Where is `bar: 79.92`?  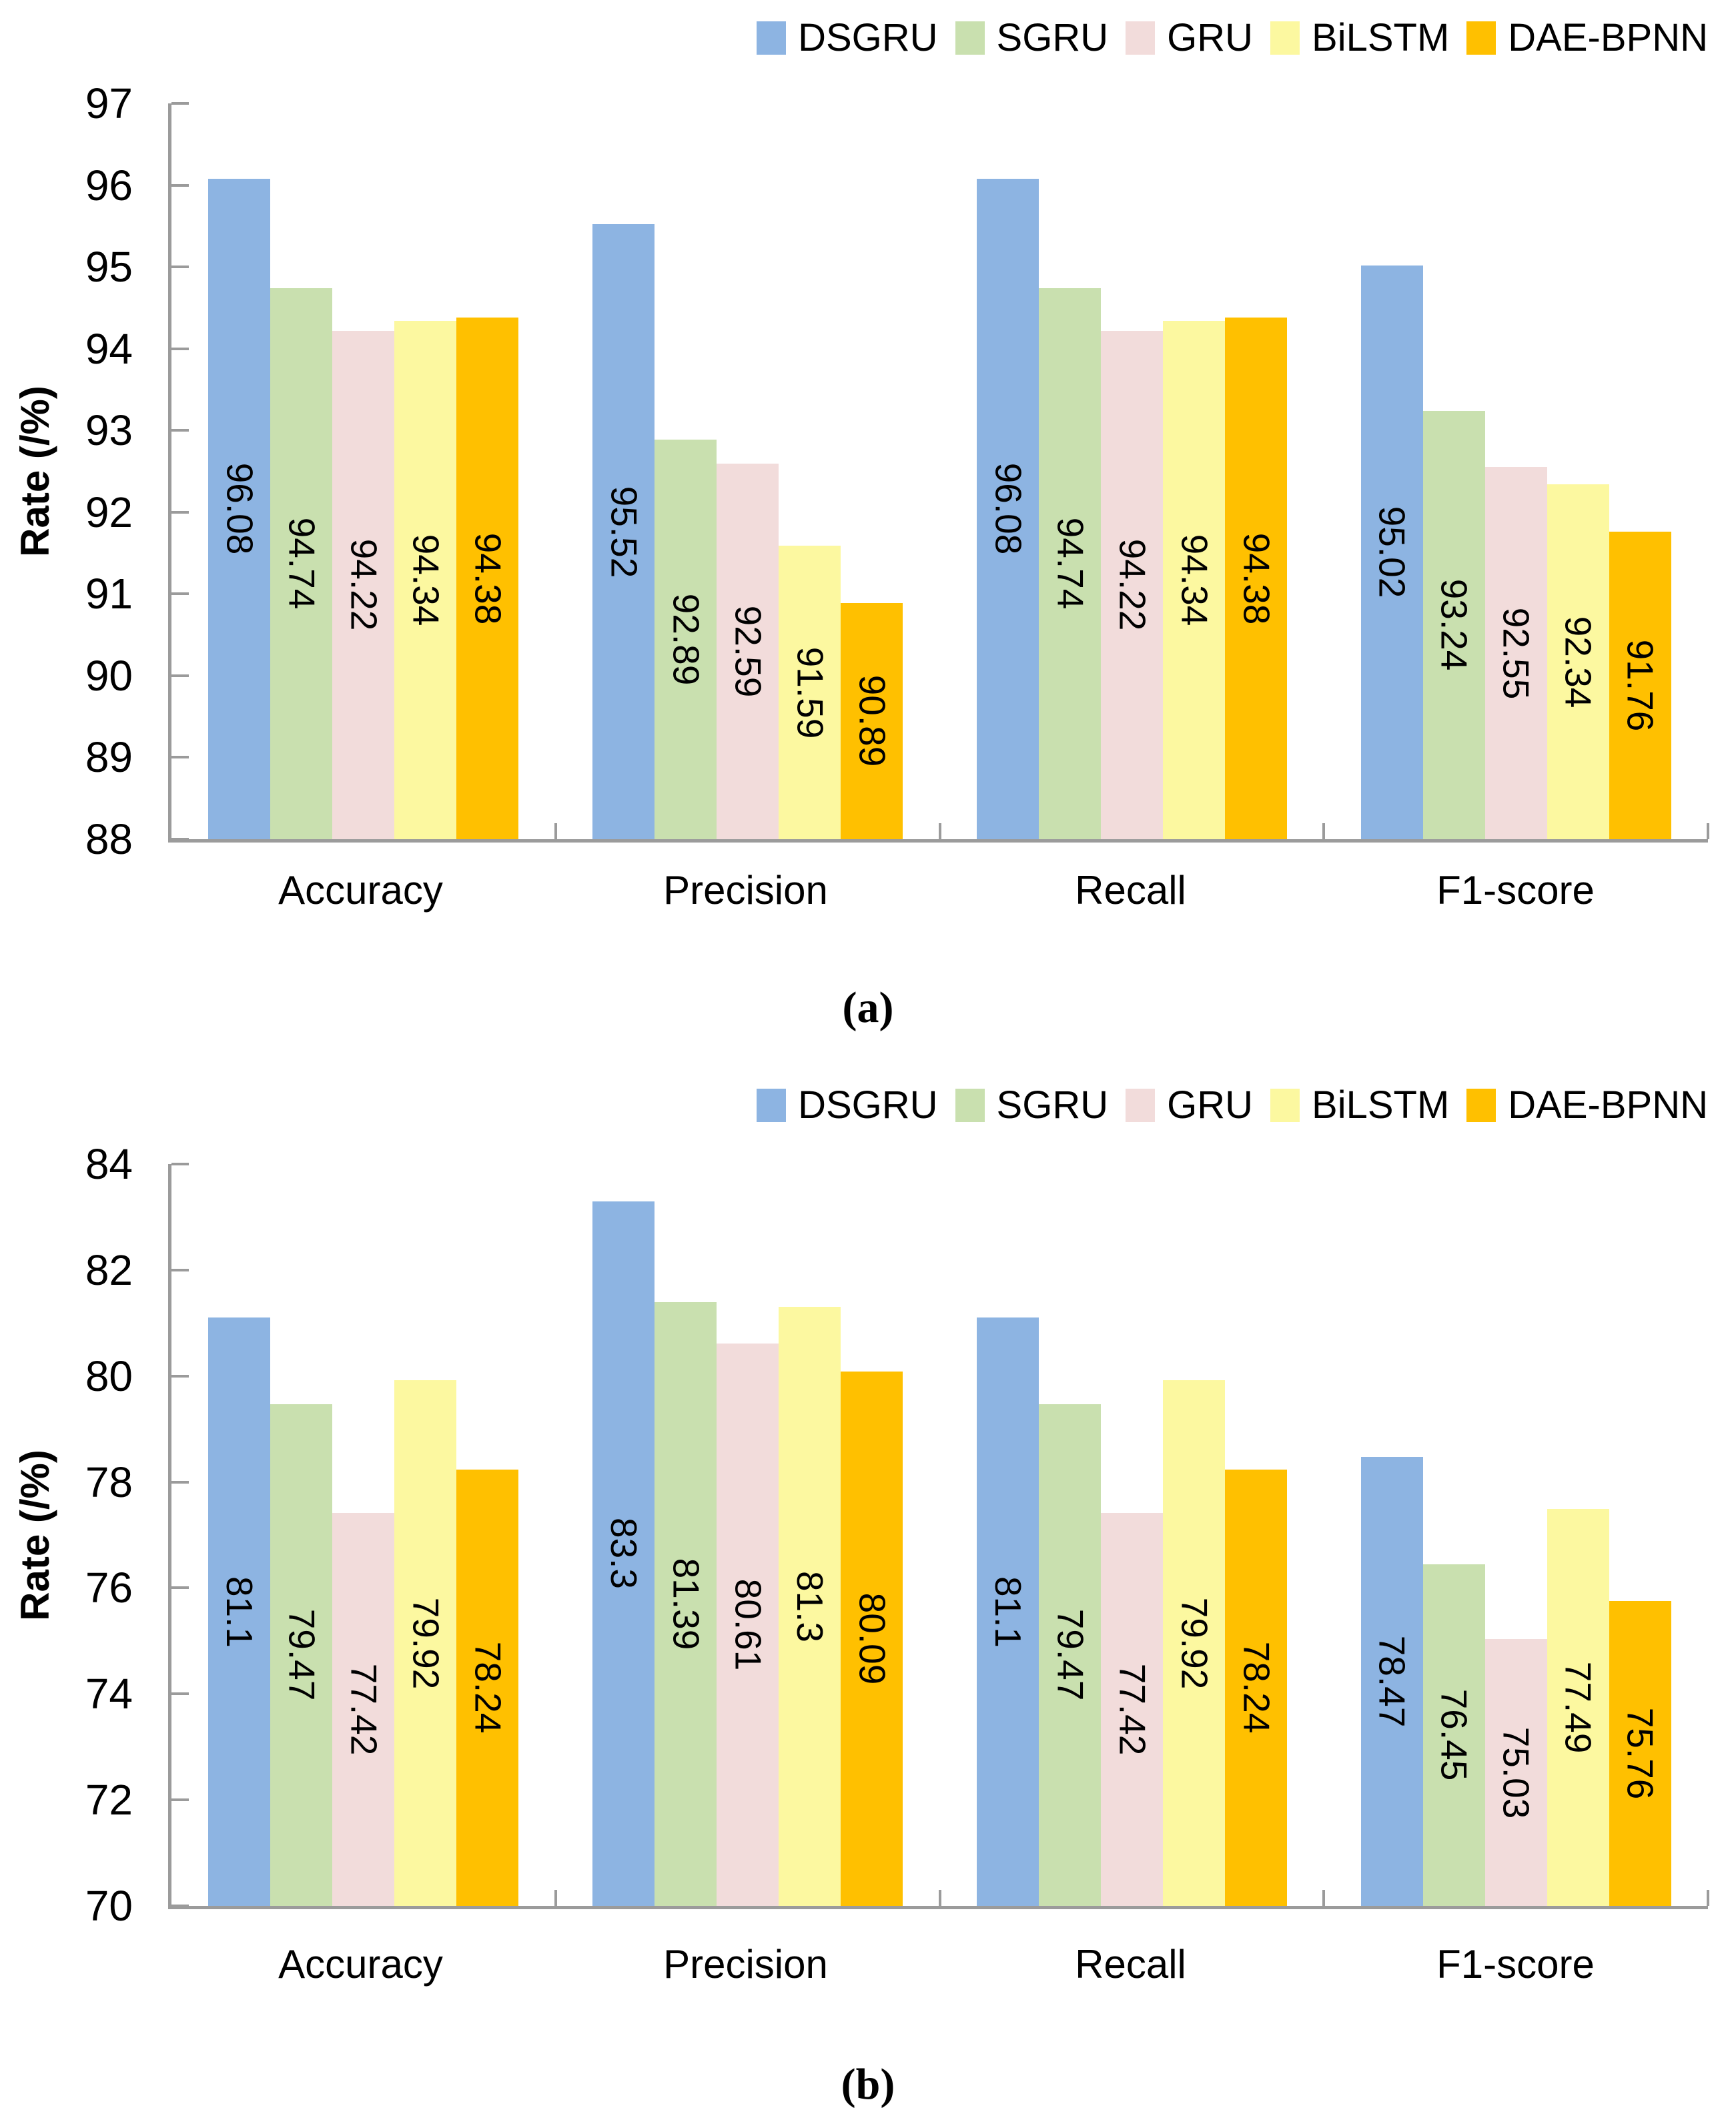
bar: 79.92 is located at coordinates (1193, 1643).